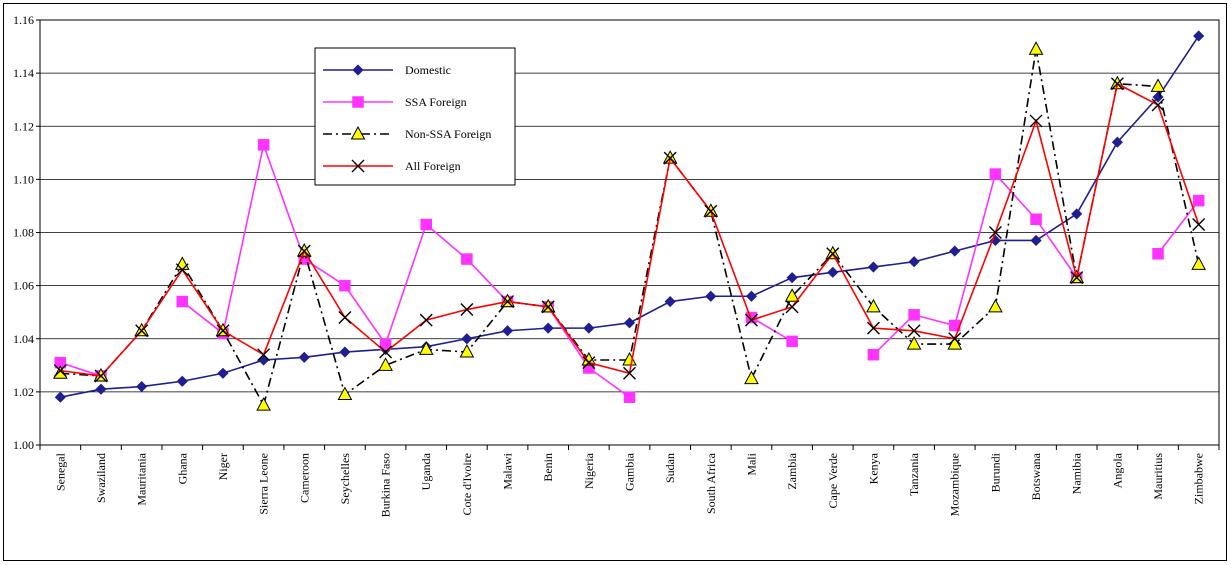  I want to click on x-category-label: Zambia, so click(792, 470).